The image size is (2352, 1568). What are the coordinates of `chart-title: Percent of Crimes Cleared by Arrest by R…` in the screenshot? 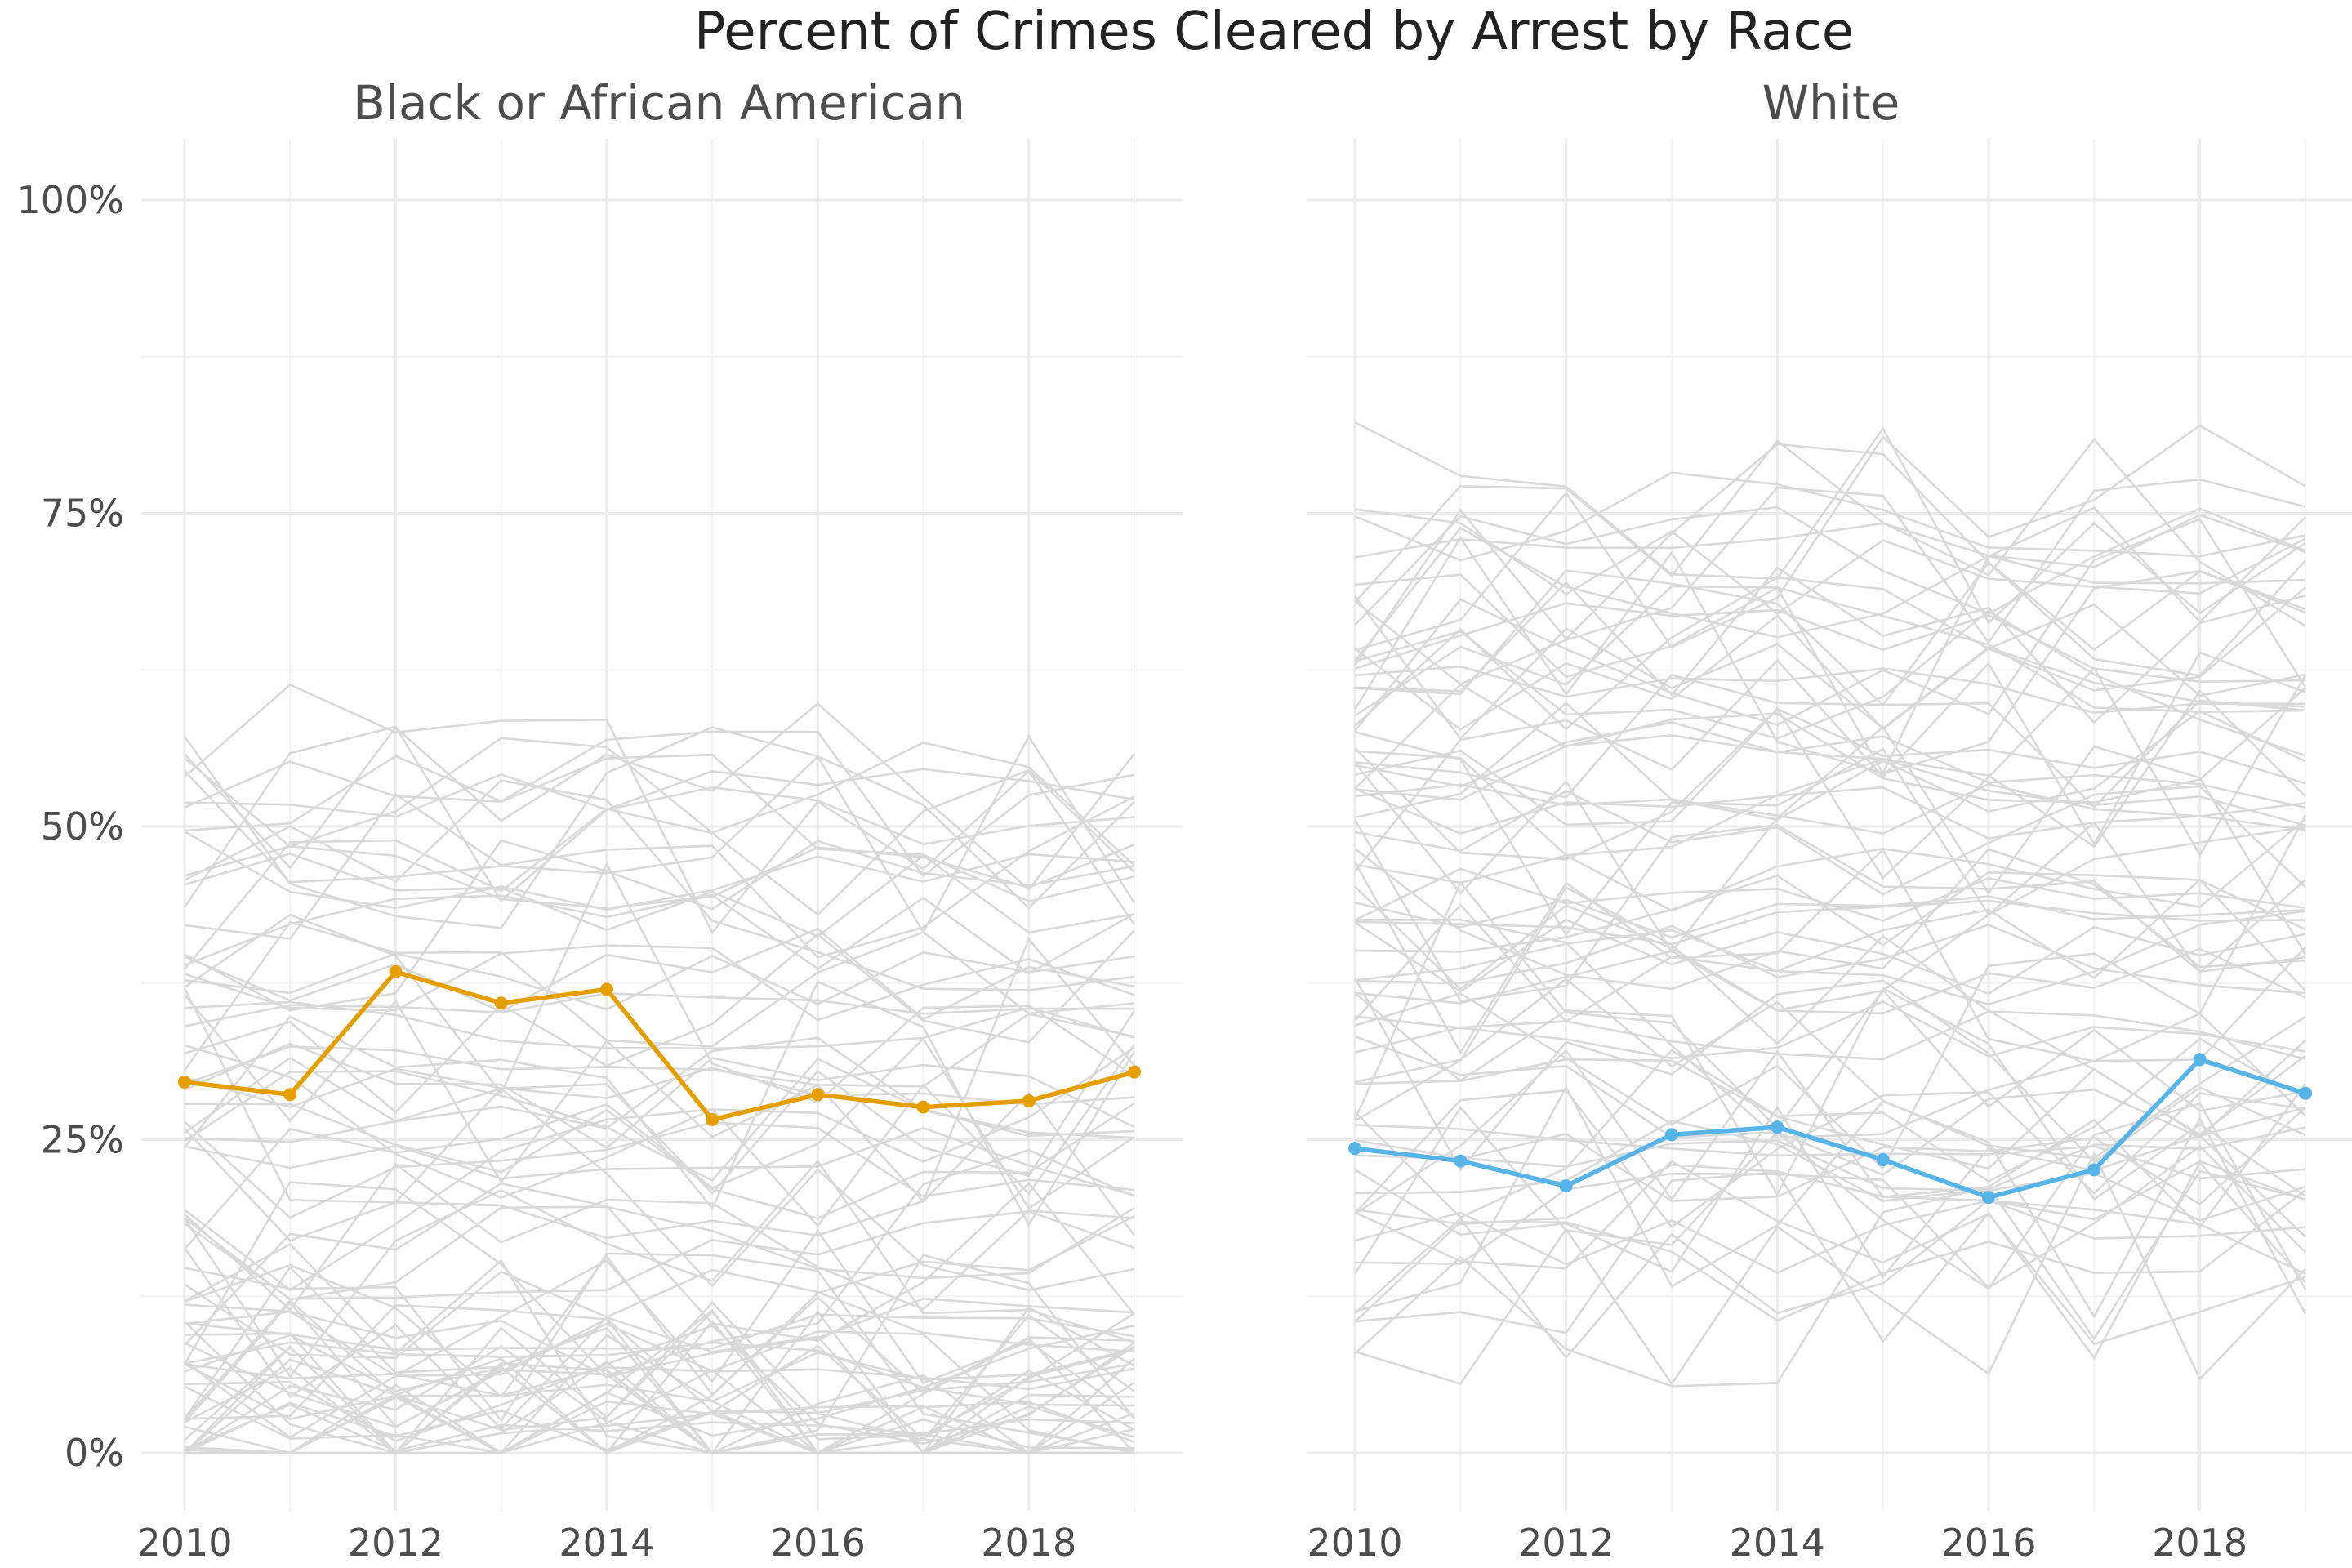 It's located at (1274, 32).